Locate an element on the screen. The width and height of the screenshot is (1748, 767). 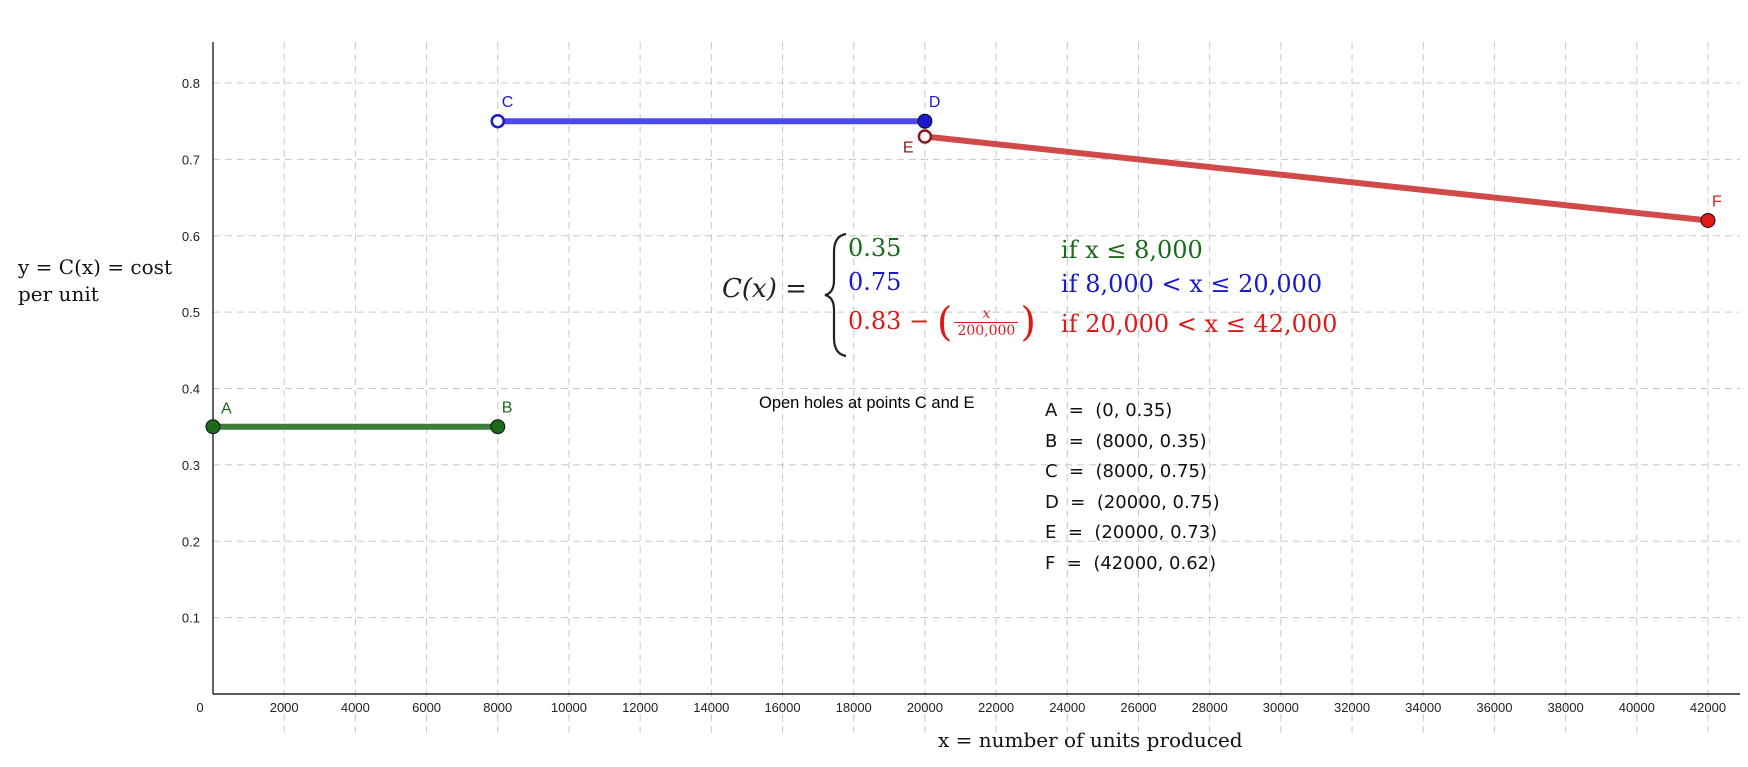
x-tick-label: 10000 is located at coordinates (569, 707).